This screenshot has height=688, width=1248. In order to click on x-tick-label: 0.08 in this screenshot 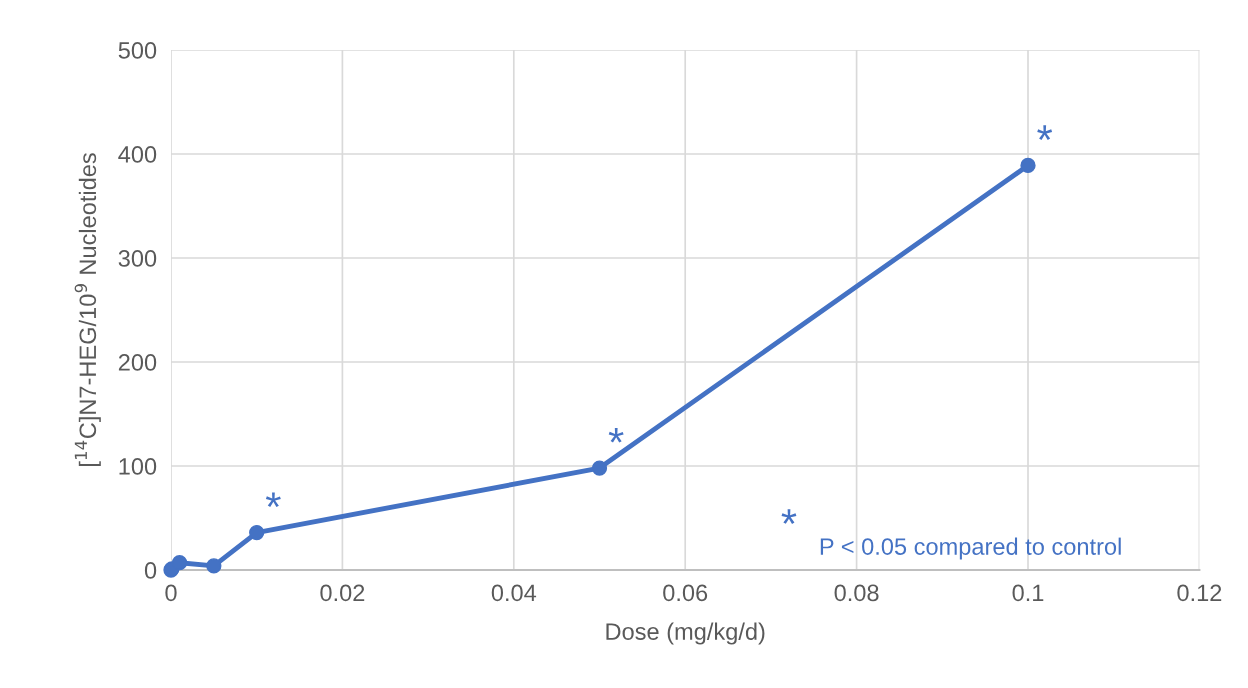, I will do `click(856, 593)`.